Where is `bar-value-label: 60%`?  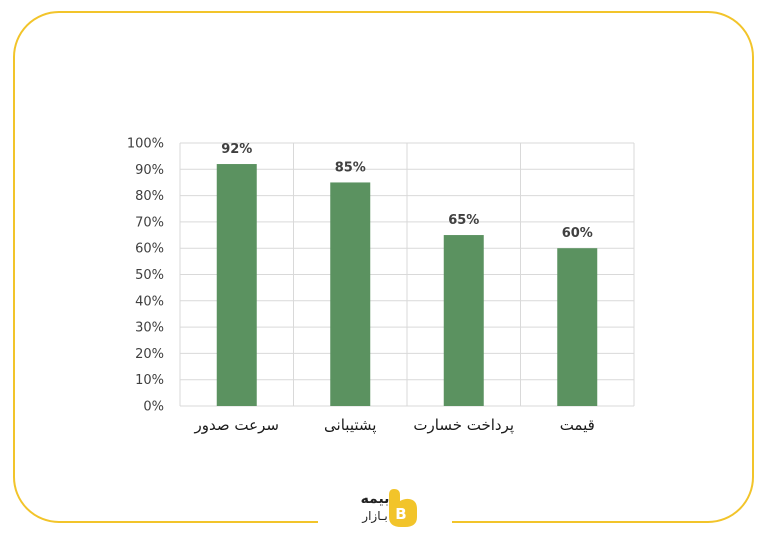 bar-value-label: 60% is located at coordinates (577, 233).